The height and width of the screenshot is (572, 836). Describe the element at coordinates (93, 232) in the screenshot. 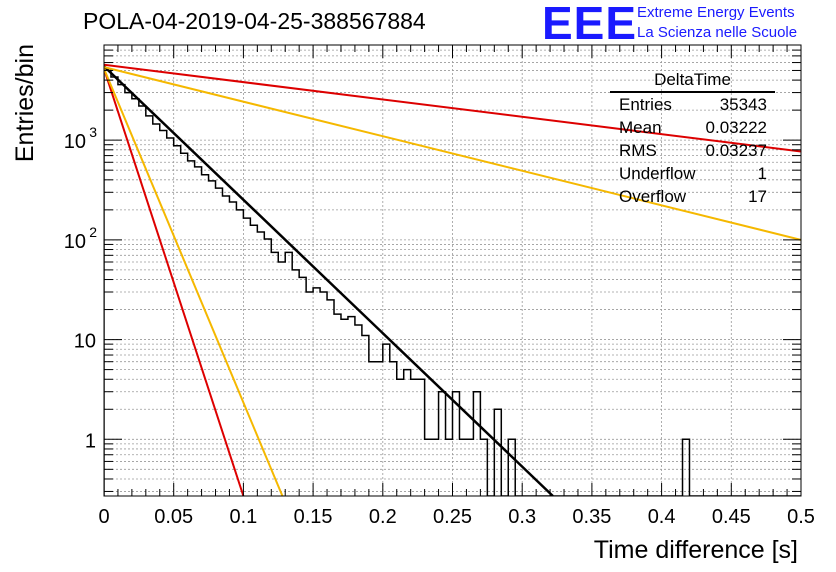

I see `y-tick-exponent: 2` at that location.